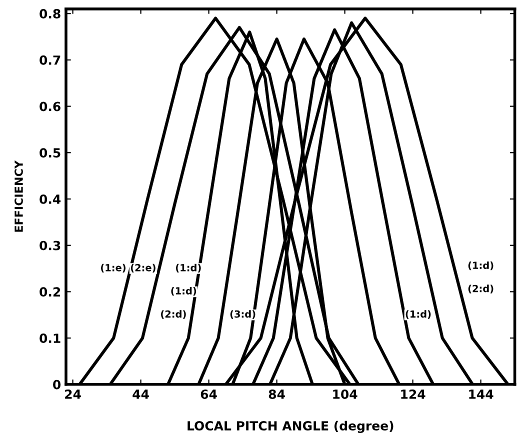  I want to click on x-tick-label: 24, so click(73, 394).